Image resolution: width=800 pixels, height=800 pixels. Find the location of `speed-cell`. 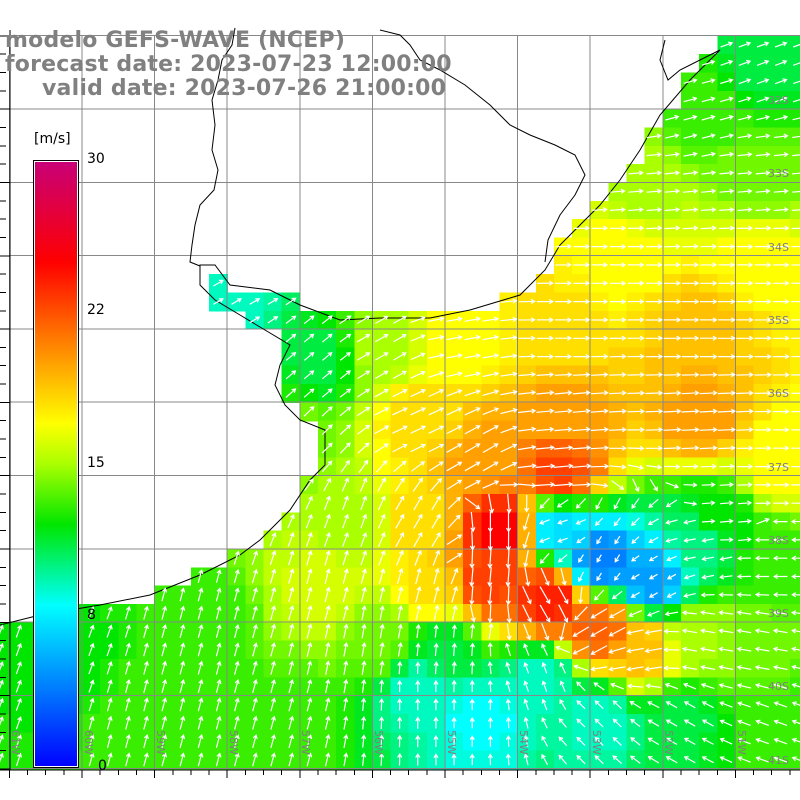

speed-cell is located at coordinates (5, 723).